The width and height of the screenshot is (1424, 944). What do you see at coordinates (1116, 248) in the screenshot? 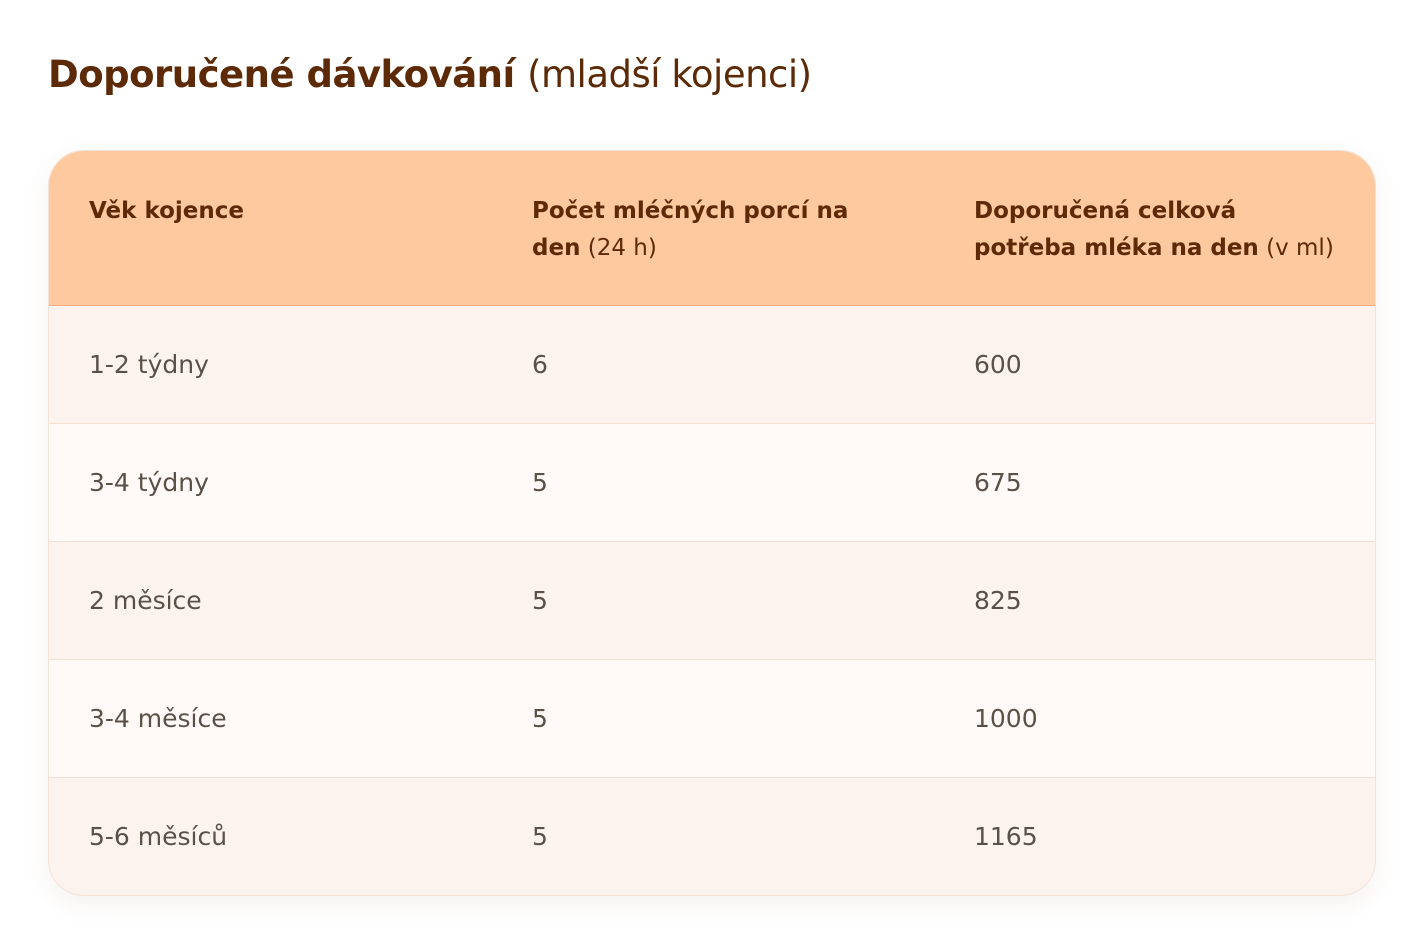
I see `header-daily-milk-line2: potřeba mléka na den` at bounding box center [1116, 248].